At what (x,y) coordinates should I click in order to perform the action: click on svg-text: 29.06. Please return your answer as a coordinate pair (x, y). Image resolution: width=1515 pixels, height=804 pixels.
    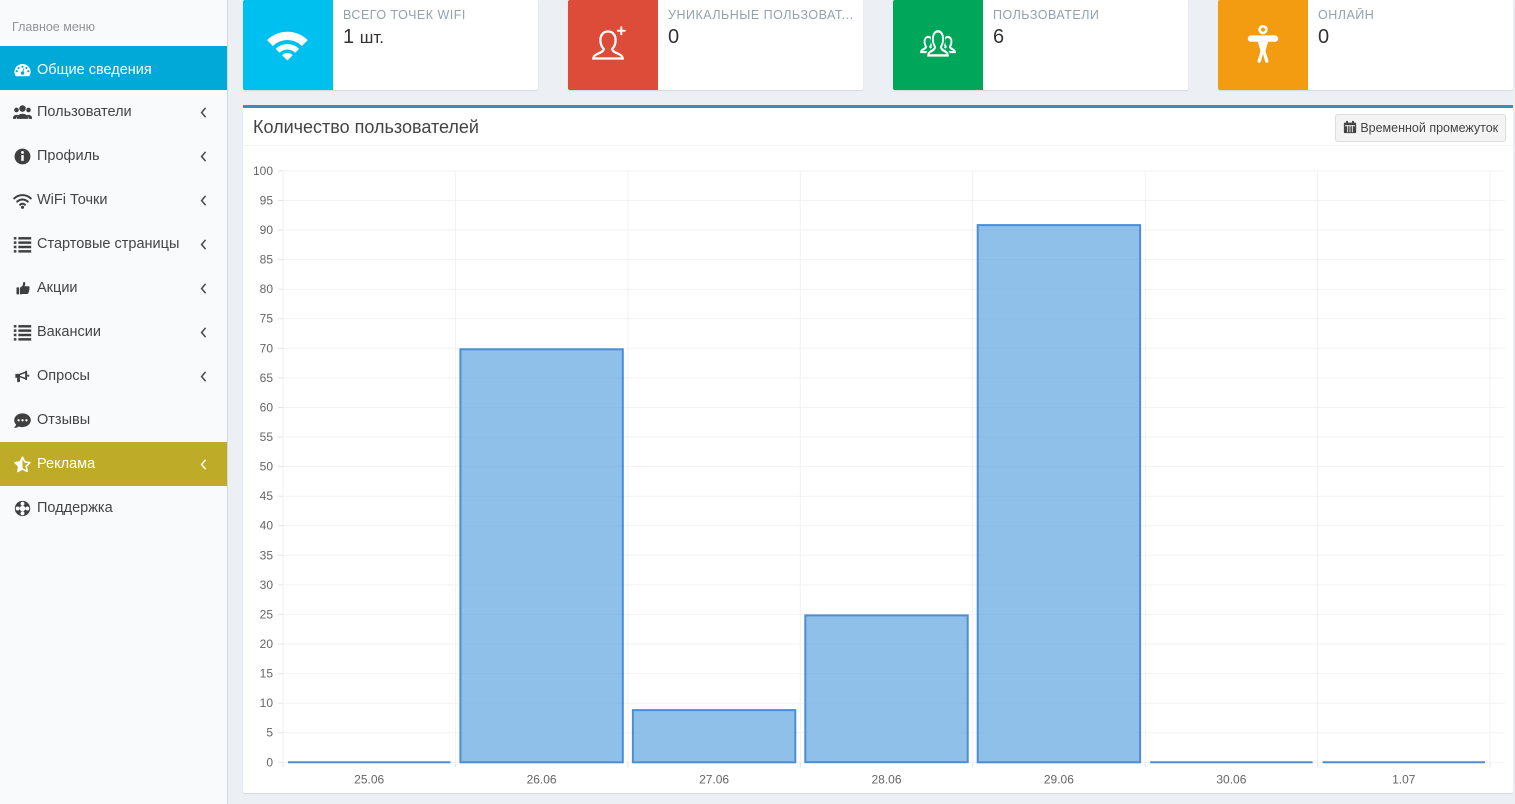
    Looking at the image, I should click on (1059, 779).